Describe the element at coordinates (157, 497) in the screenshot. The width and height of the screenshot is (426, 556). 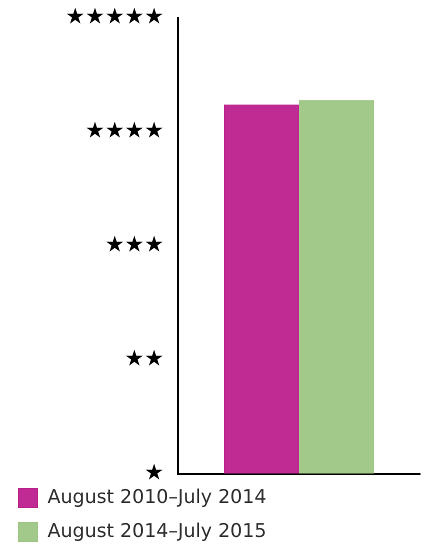
I see `legend-label: August 2010–July 2014` at that location.